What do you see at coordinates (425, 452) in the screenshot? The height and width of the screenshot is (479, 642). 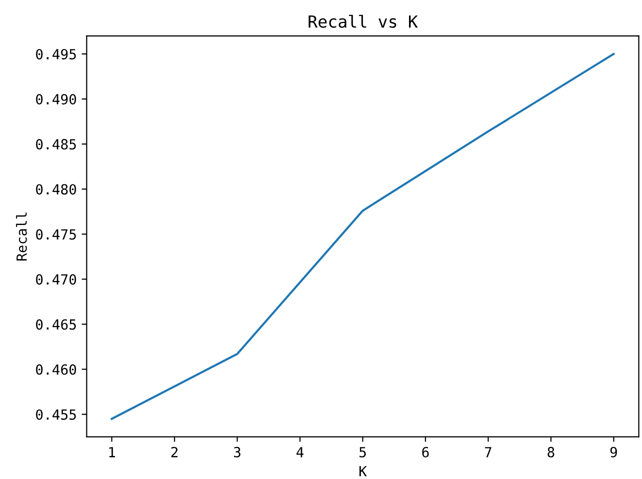 I see `x-tick-label: 6` at bounding box center [425, 452].